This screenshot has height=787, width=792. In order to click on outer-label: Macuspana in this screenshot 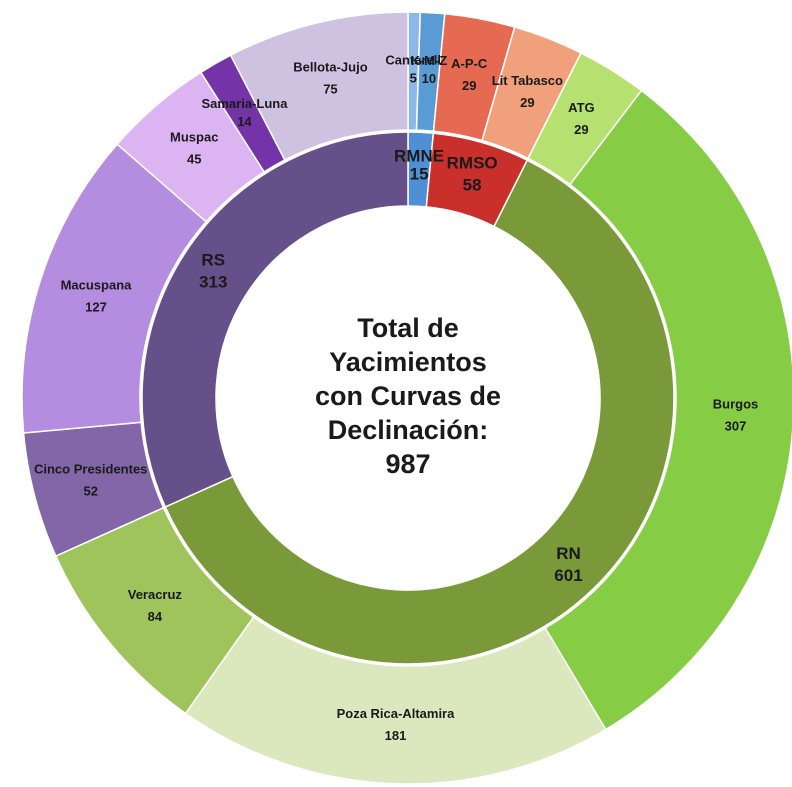, I will do `click(97, 284)`.